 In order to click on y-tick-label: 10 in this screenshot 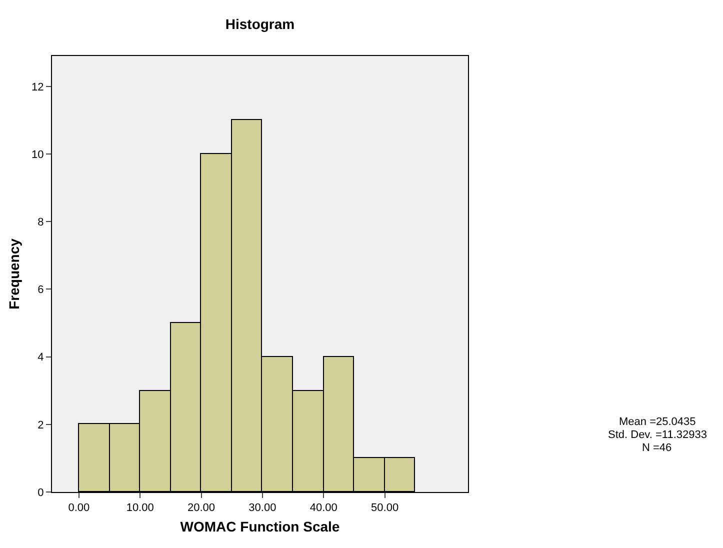, I will do `click(38, 154)`.